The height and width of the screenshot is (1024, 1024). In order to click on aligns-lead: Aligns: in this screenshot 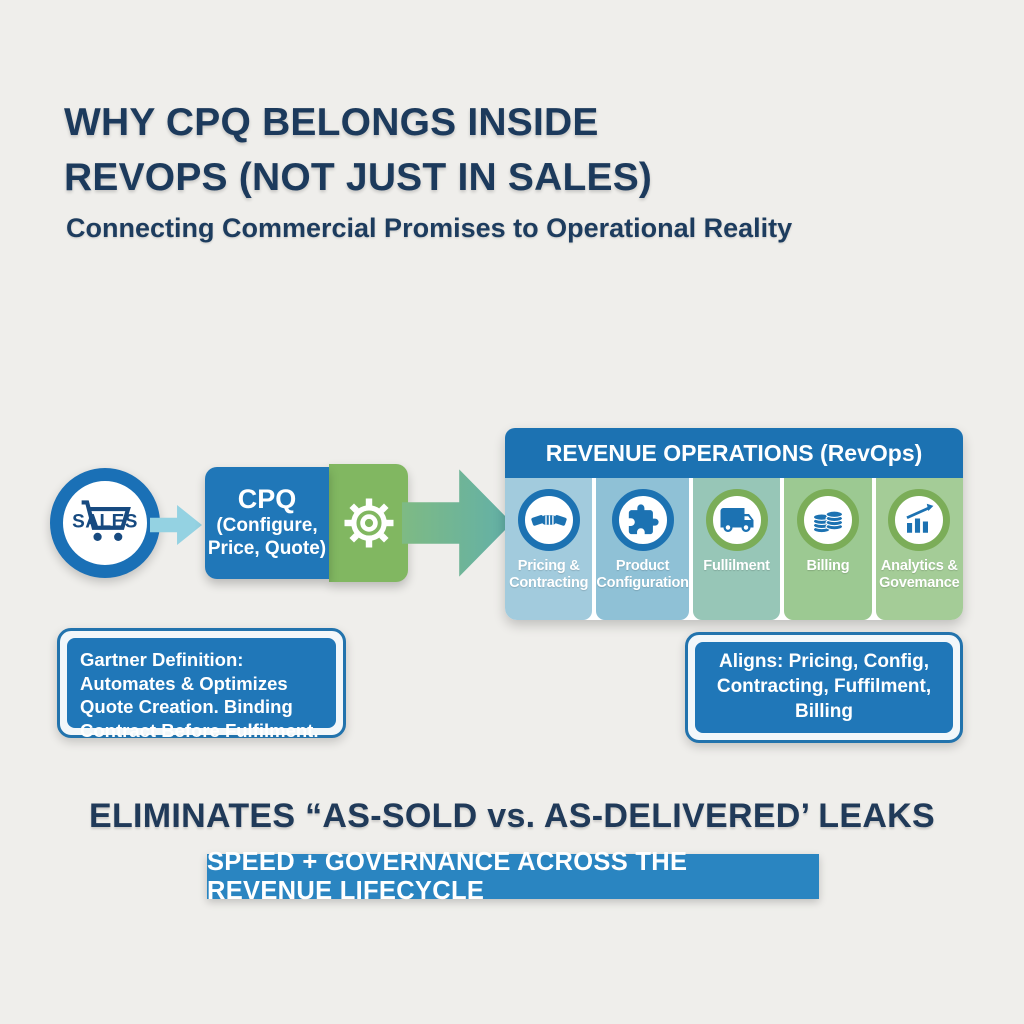, I will do `click(751, 662)`.